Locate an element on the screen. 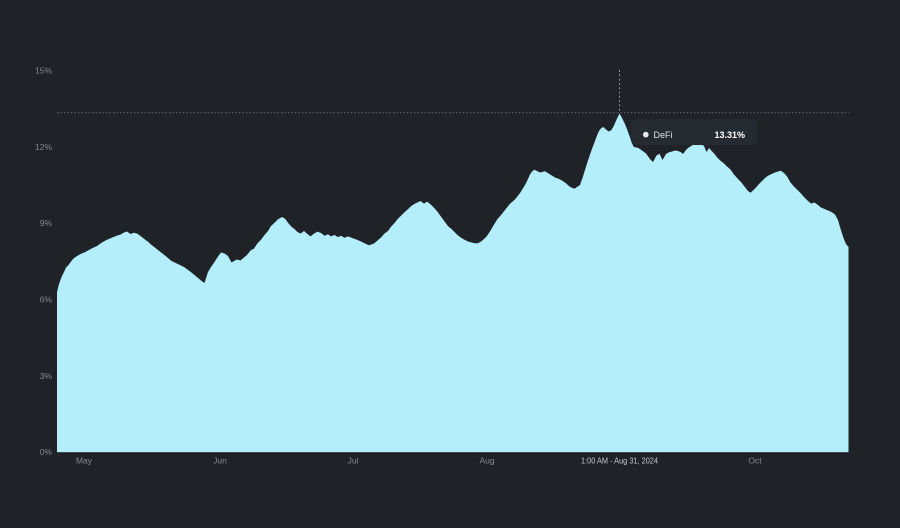 The width and height of the screenshot is (900, 528). svg-text: 13.31% is located at coordinates (729, 135).